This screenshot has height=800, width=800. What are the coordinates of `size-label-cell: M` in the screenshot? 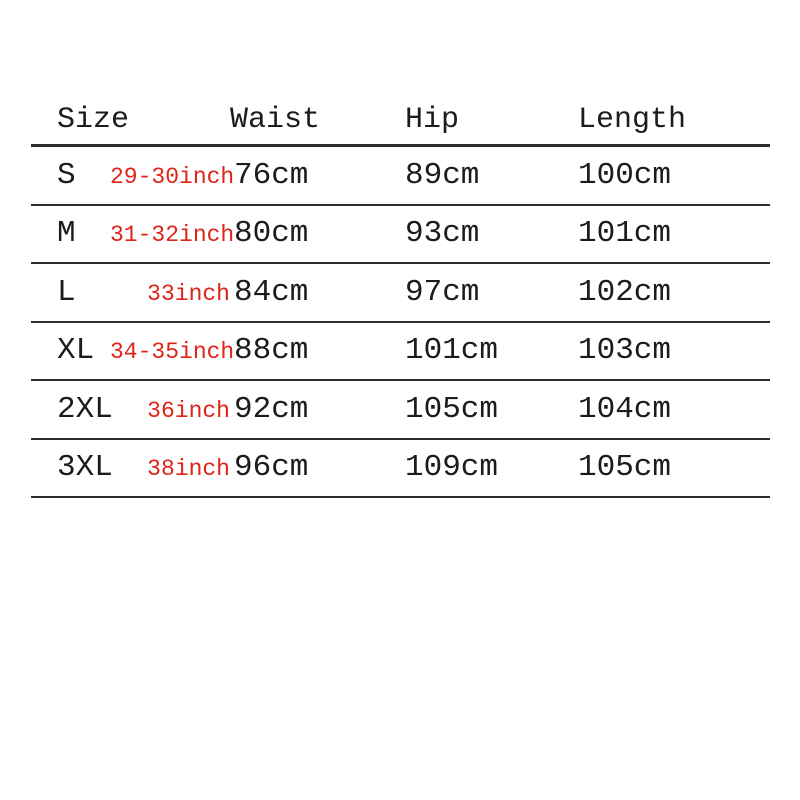 It's located at (66, 234).